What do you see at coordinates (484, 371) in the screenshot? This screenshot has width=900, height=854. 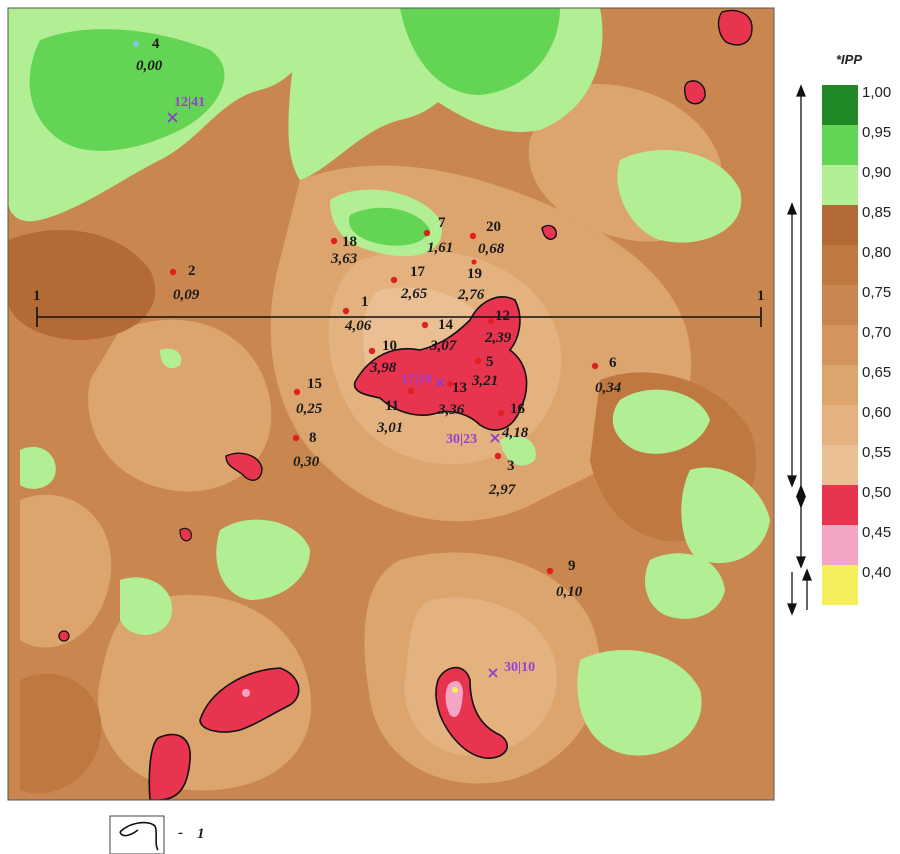 I see `well-5: 5 3,21` at bounding box center [484, 371].